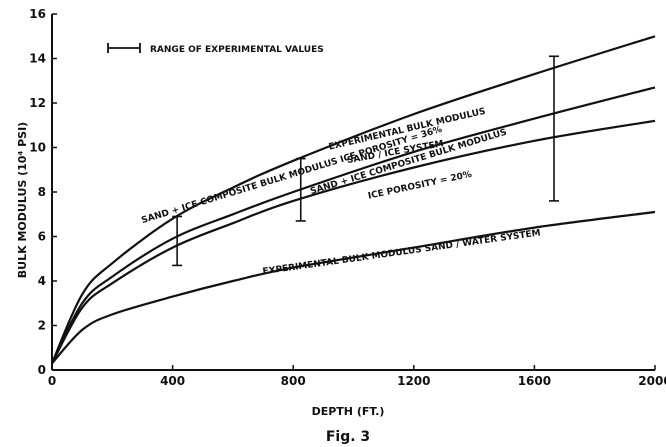 This screenshot has width=666, height=447. Describe the element at coordinates (42, 281) in the screenshot. I see `y-tick-label: 4` at that location.